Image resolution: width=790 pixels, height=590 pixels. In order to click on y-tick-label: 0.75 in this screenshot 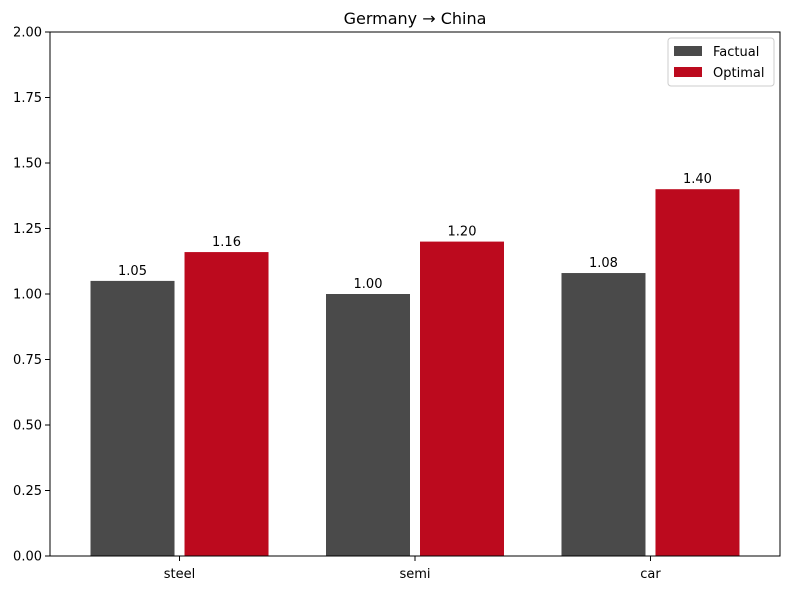, I will do `click(27, 360)`.